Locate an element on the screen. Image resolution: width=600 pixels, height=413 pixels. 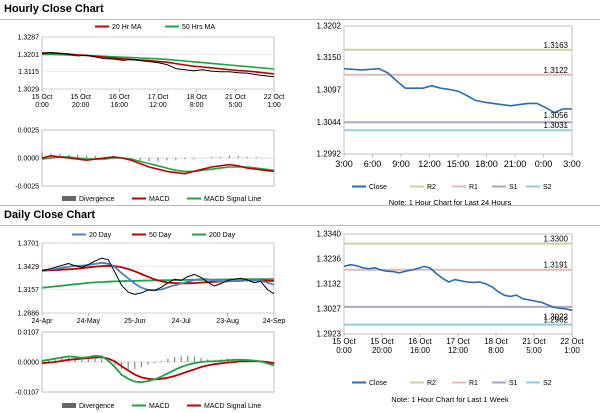
legend-label: 50 Day is located at coordinates (160, 235).